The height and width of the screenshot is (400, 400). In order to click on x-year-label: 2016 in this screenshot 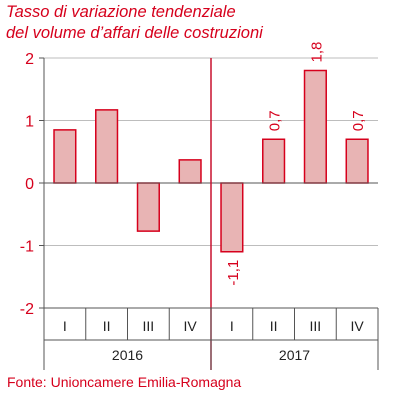, I will do `click(127, 355)`.